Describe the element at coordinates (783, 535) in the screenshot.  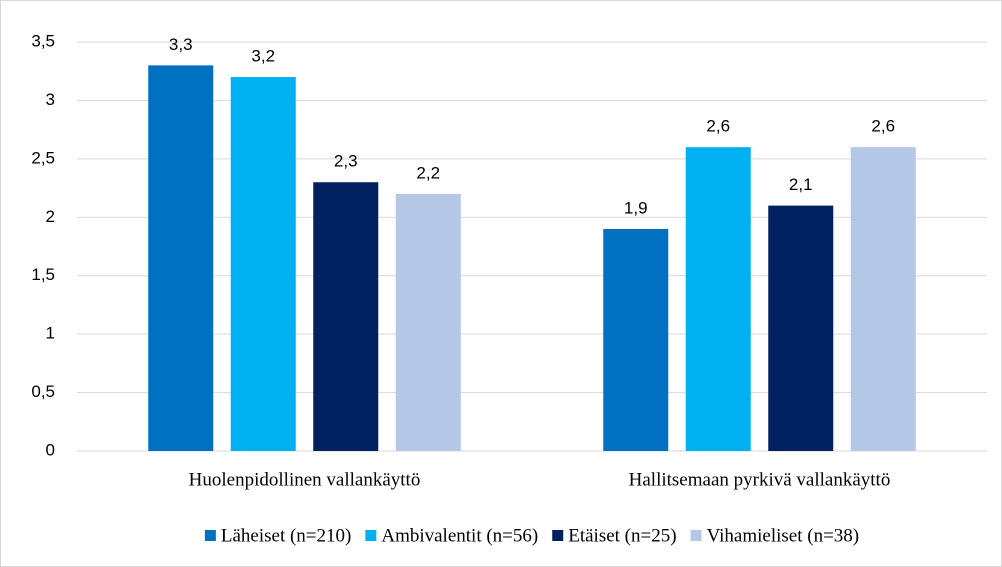
I see `legend-label: Vihamieliset (n=38)` at that location.